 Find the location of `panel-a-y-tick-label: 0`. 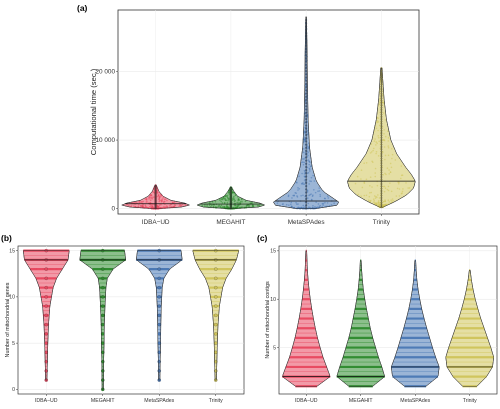

panel-a-y-tick-label: 0 is located at coordinates (113, 208).